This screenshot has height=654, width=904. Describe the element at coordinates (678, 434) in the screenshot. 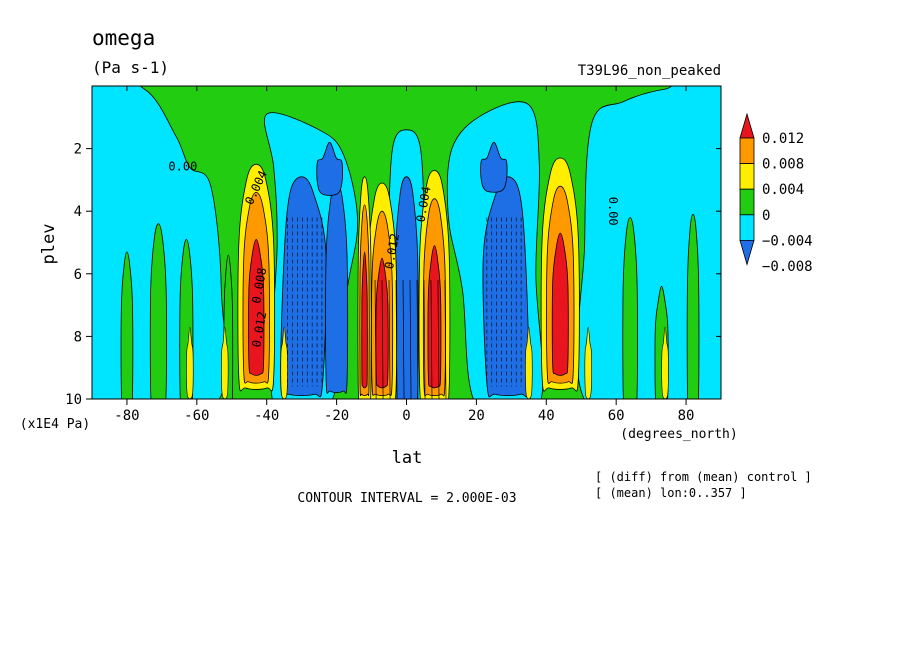

I see `x-axis-units: (degrees_north)` at that location.